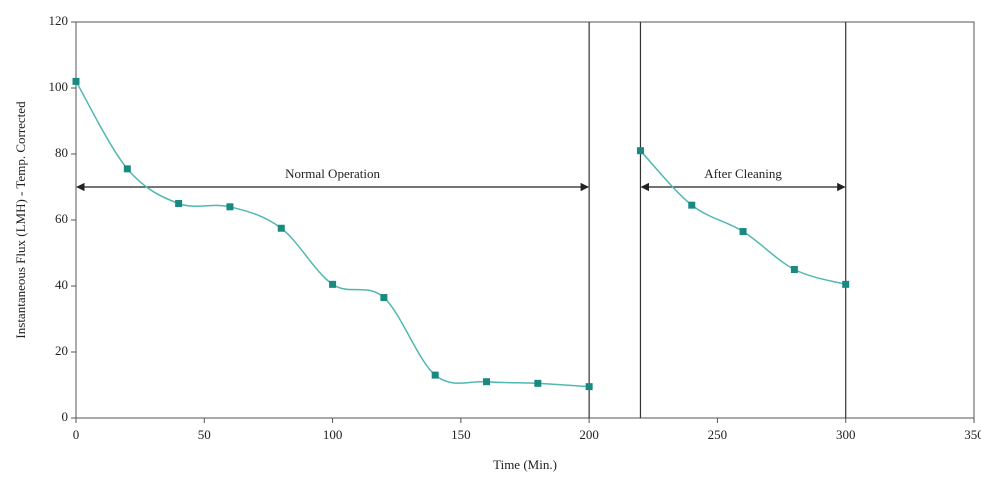 The height and width of the screenshot is (479, 981). What do you see at coordinates (59, 20) in the screenshot?
I see `y-tick-label: 120` at bounding box center [59, 20].